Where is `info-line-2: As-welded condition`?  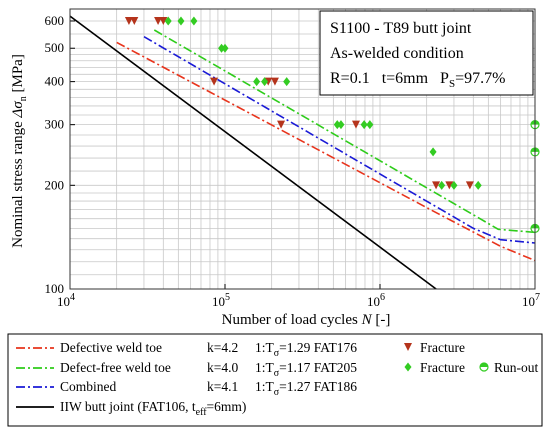
info-line-2: As-welded condition is located at coordinates (397, 53).